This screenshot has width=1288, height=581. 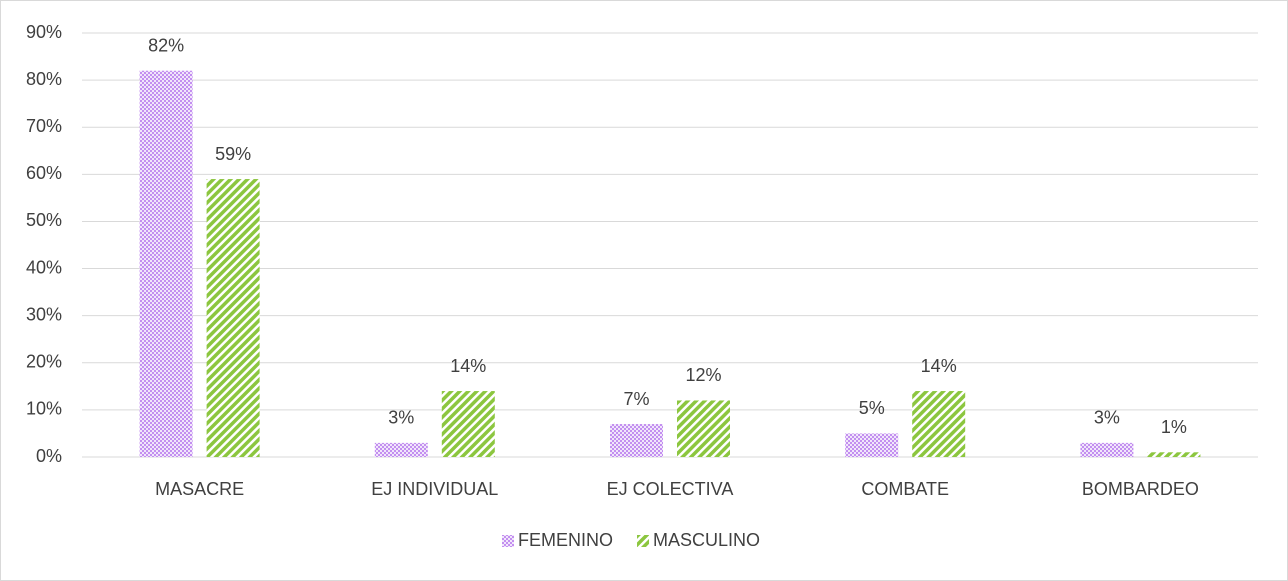 I want to click on value-label: 1%, so click(x=1174, y=427).